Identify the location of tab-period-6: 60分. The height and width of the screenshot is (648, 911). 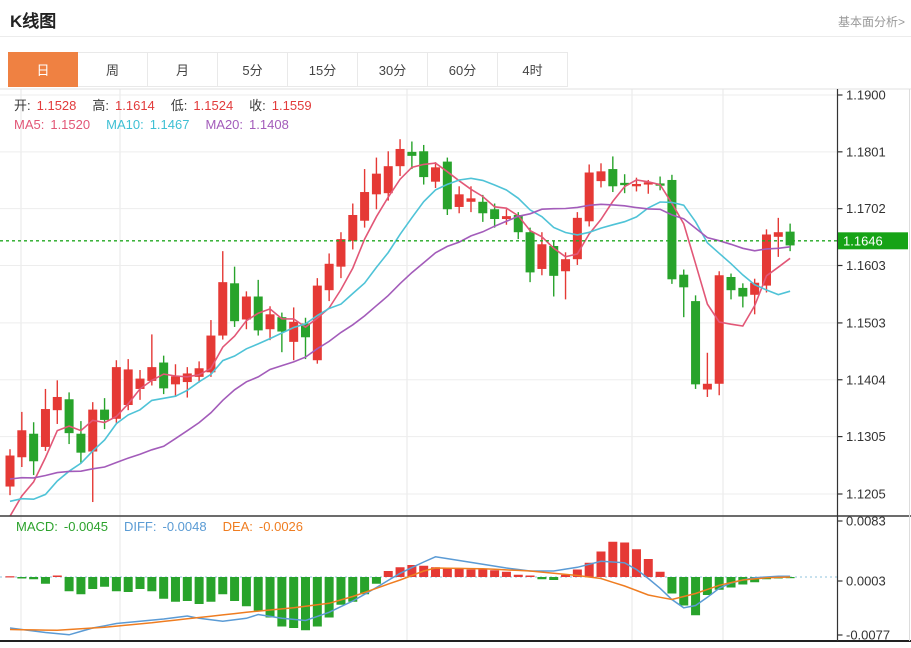
(463, 69).